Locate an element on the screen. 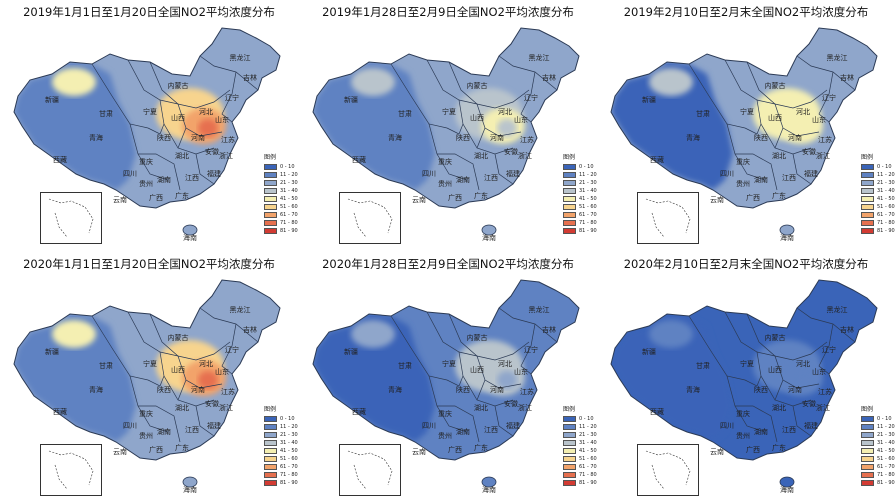  legend-label: 81 - 90 is located at coordinates (588, 483).